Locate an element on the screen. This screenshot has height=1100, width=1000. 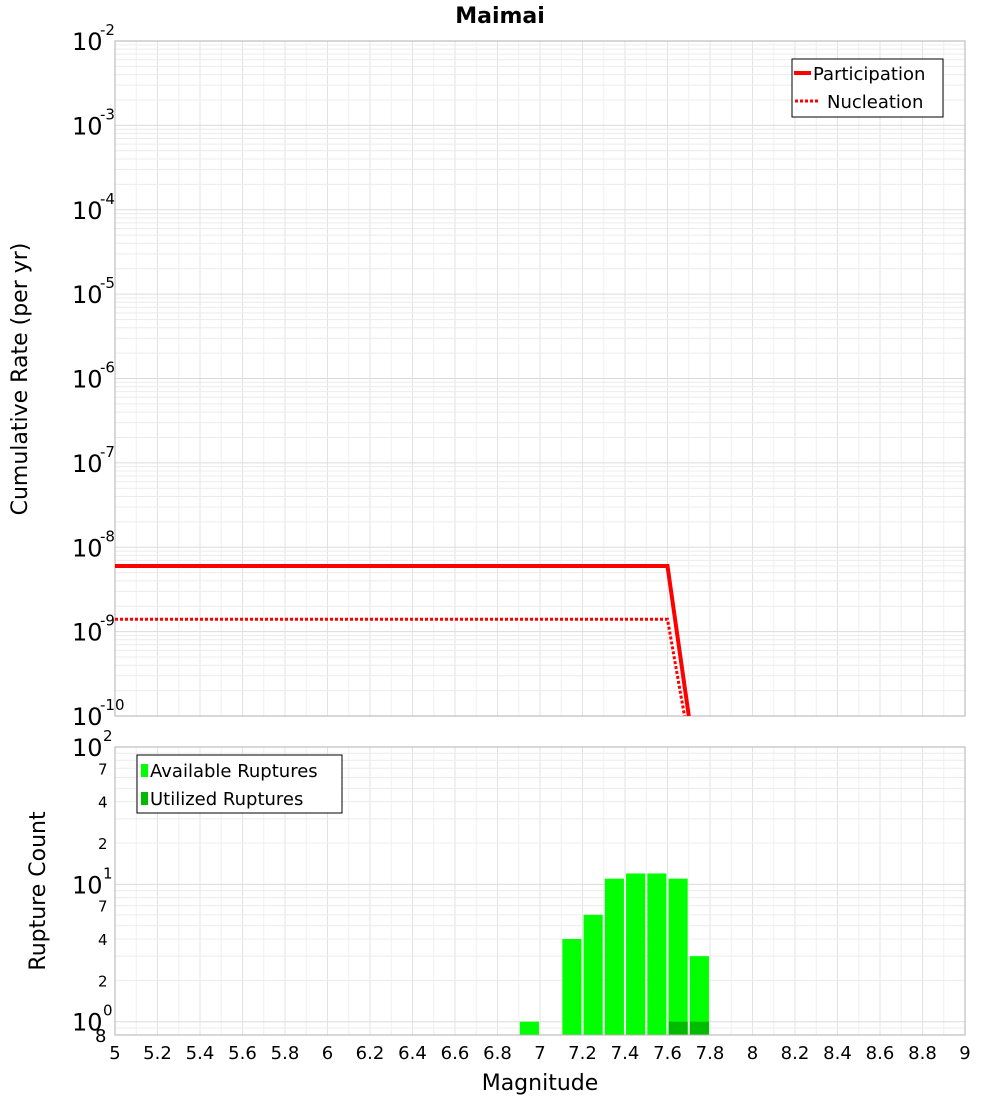
x-tick-label: 8.2 is located at coordinates (795, 1053).